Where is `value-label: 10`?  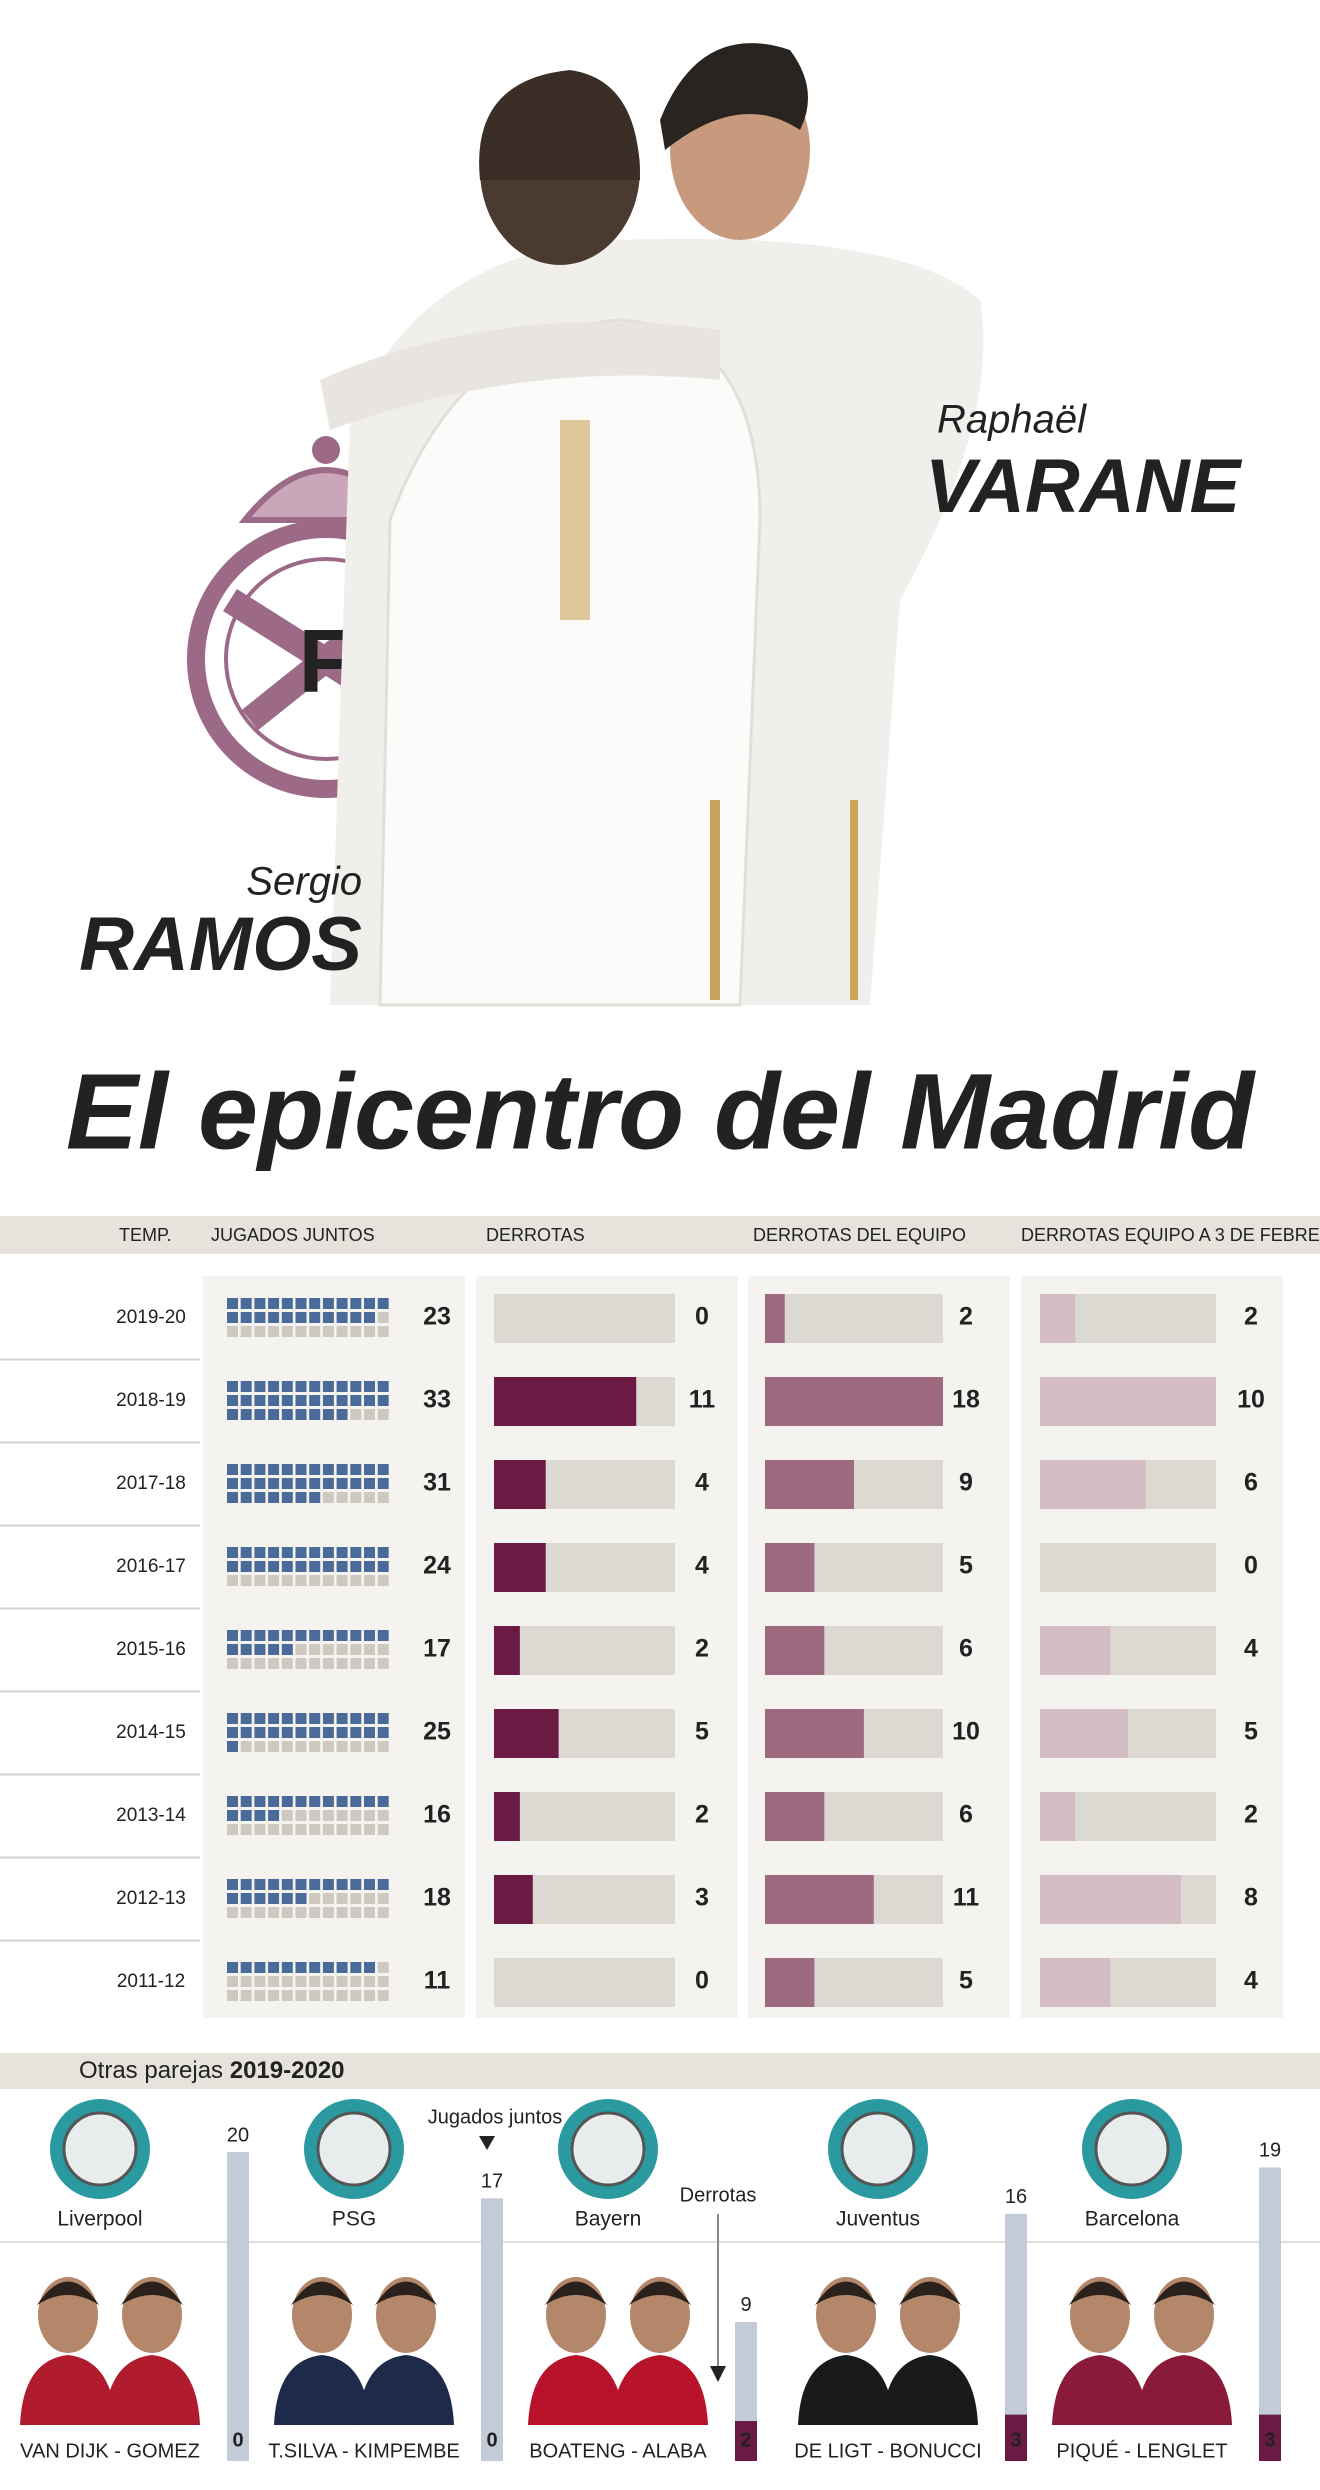
value-label: 10 is located at coordinates (1251, 1400).